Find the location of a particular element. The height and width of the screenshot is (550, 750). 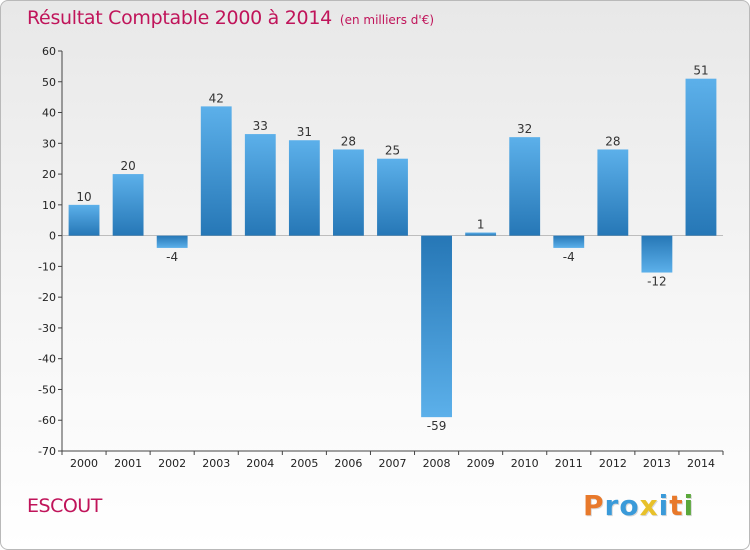

x-tick-label-2012: 2012 is located at coordinates (613, 463).